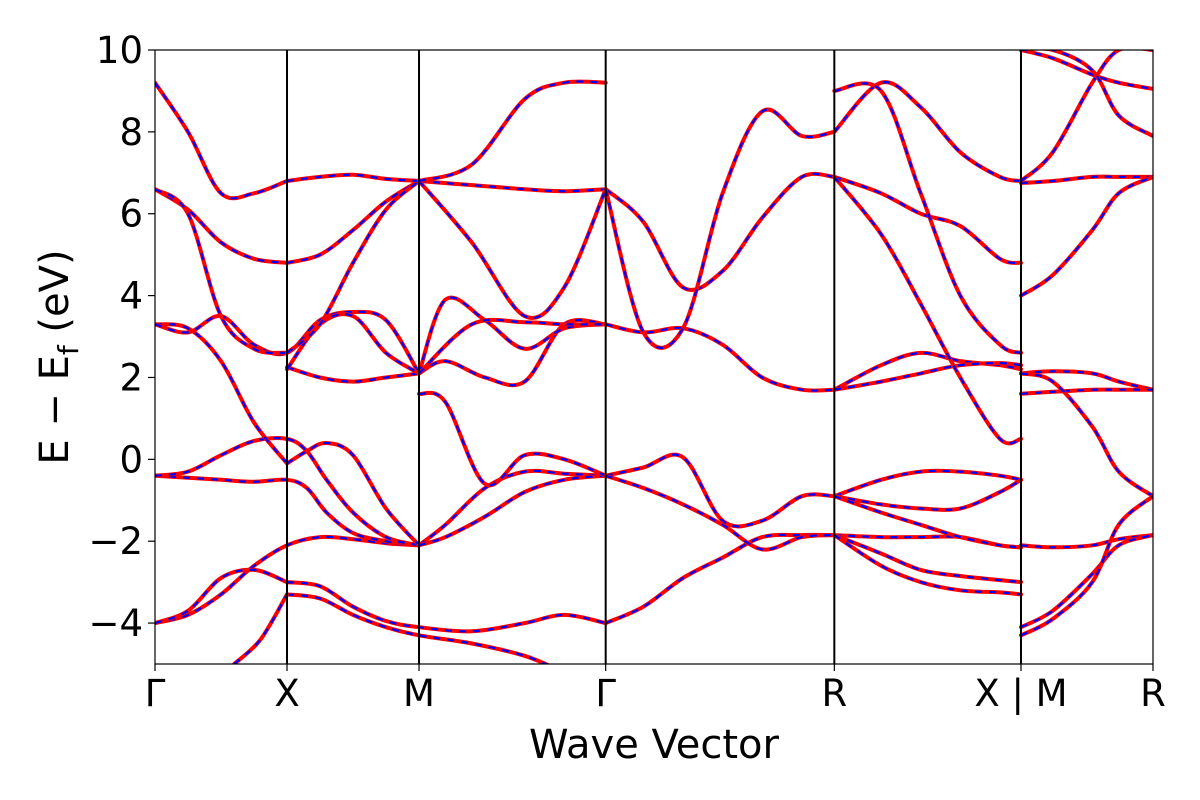 The image size is (1200, 800). I want to click on band-6-dashed, so click(287, 510).